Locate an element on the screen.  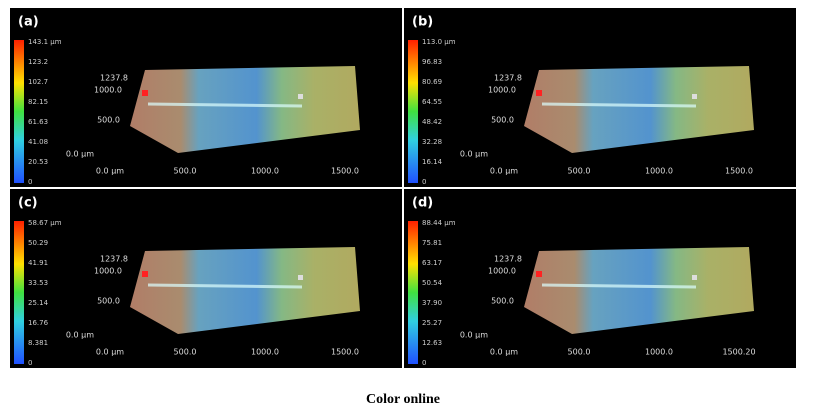
scale-label: 41.08 is located at coordinates (38, 142).